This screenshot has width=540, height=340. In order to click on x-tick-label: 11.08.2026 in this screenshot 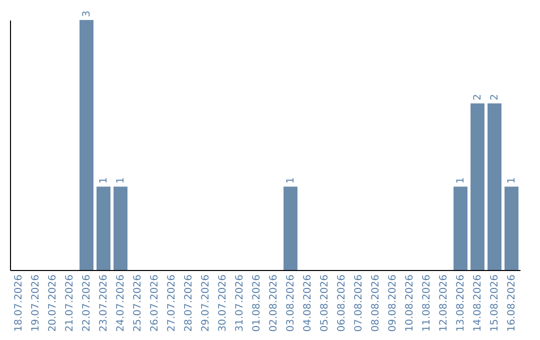, I will do `click(427, 303)`.